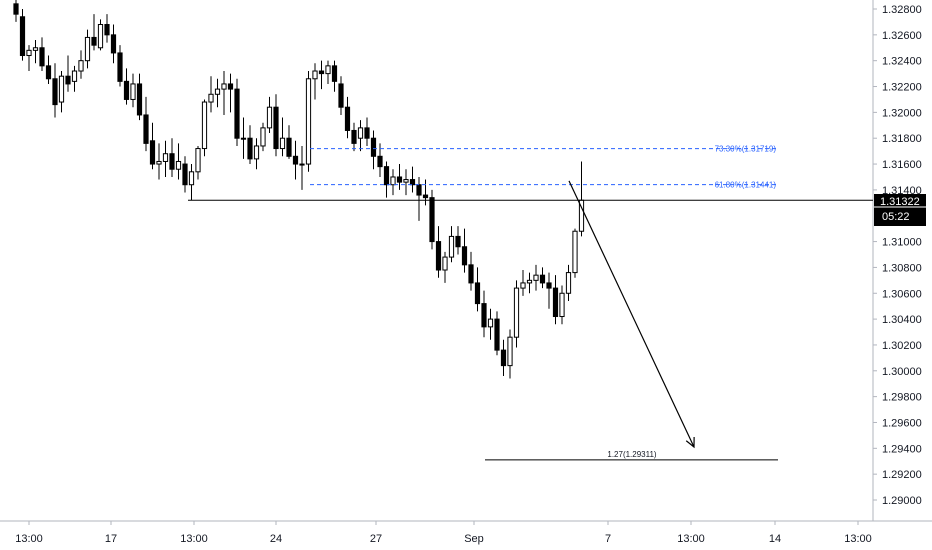 The height and width of the screenshot is (550, 932). Describe the element at coordinates (276, 539) in the screenshot. I see `time-tick-label: 24` at that location.